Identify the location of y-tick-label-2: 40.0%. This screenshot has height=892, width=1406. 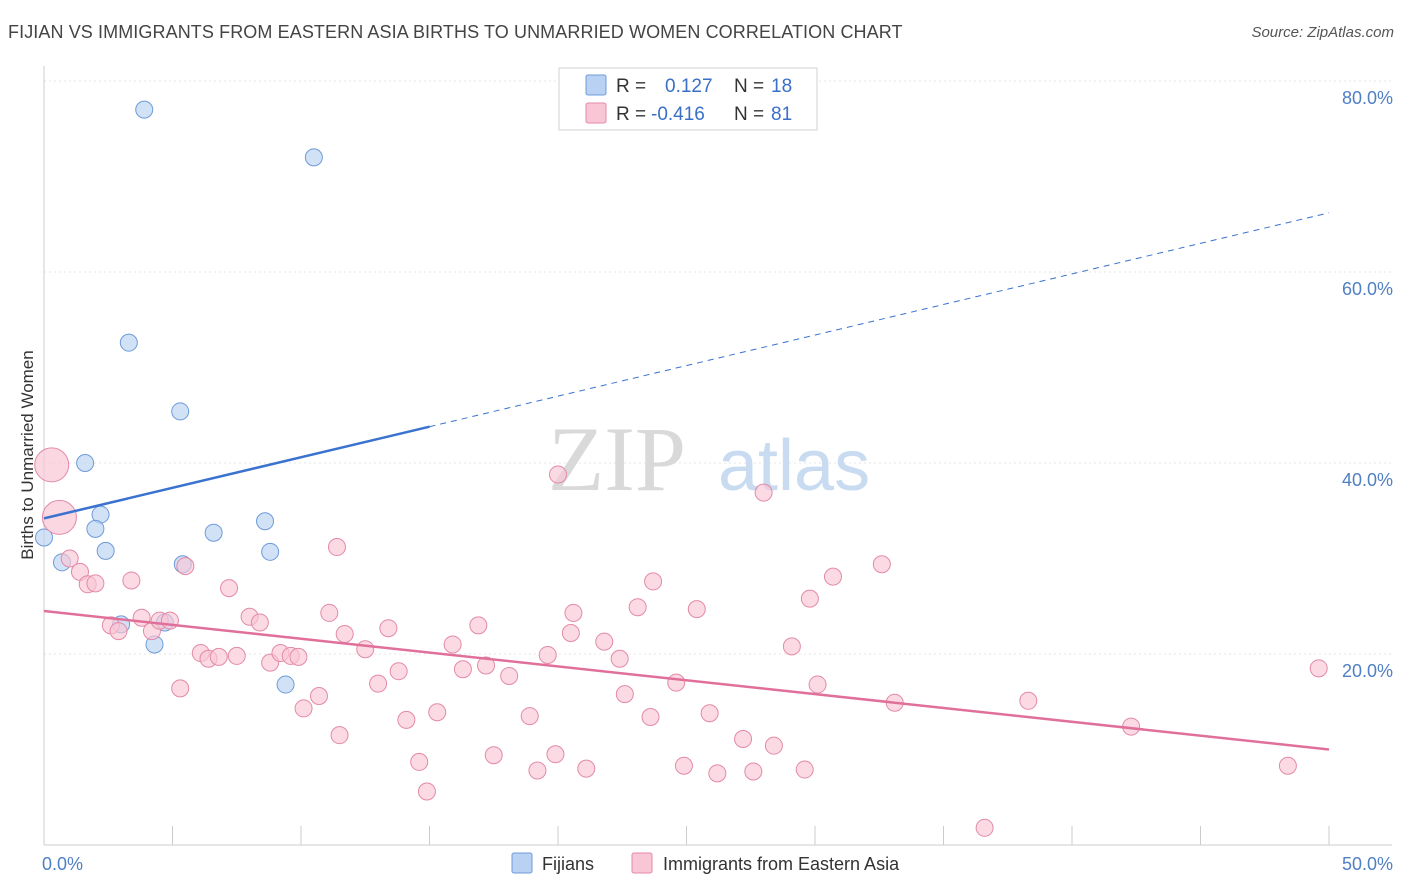
(1367, 480).